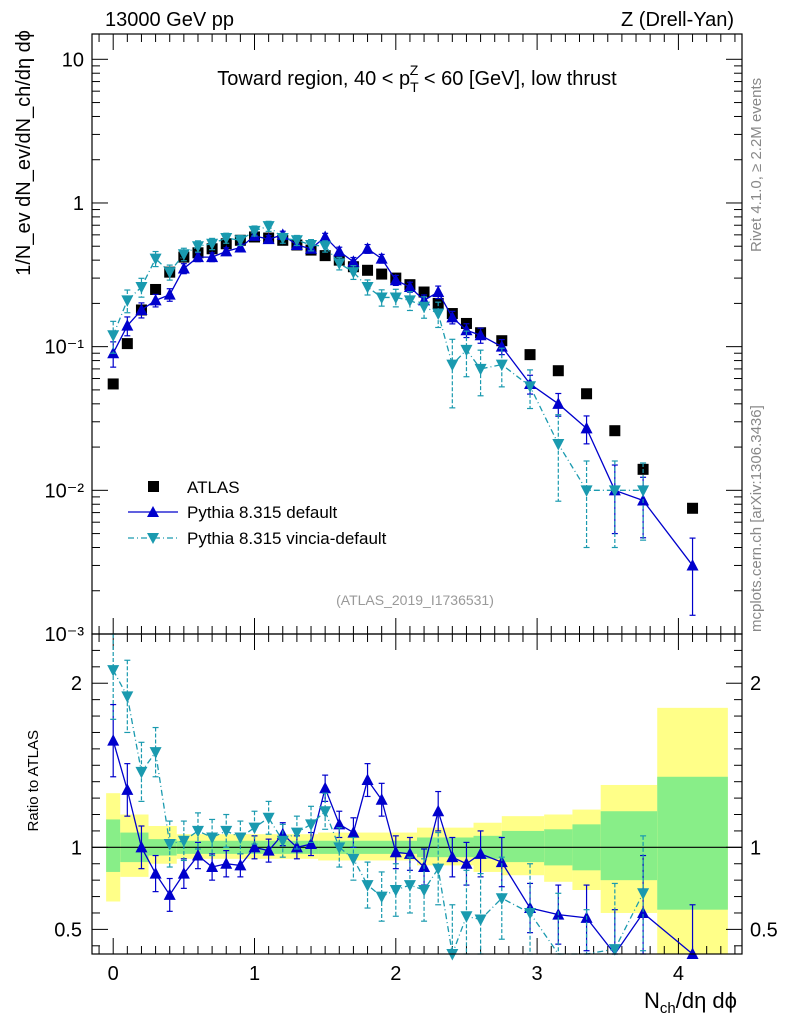 The image size is (786, 1024). What do you see at coordinates (677, 20) in the screenshot?
I see `header-right: Z (Drell-Yan)` at bounding box center [677, 20].